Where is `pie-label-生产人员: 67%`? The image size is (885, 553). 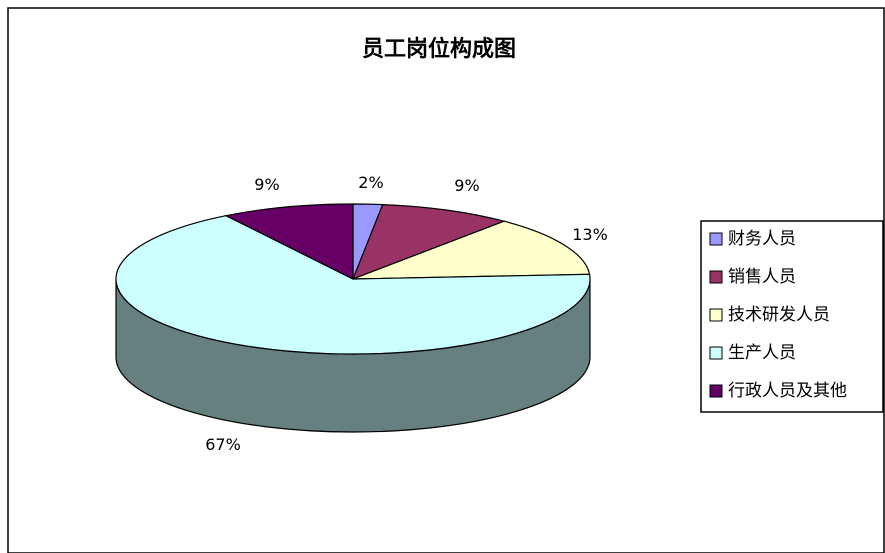 pie-label-生产人员: 67% is located at coordinates (223, 444).